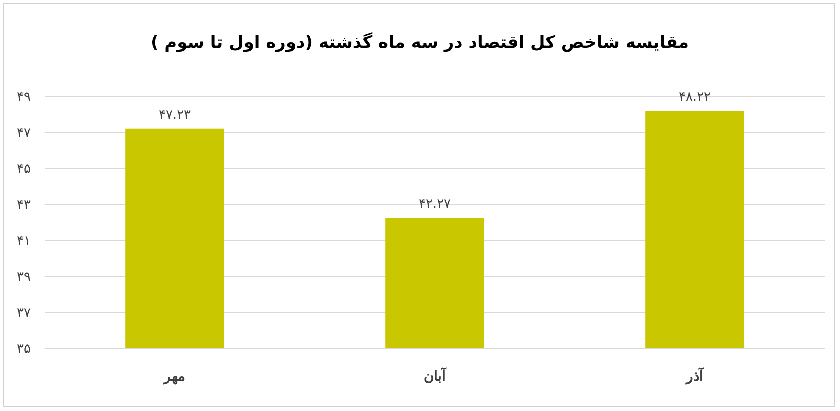  I want to click on y-tick-label: ۴۱, so click(24, 240).